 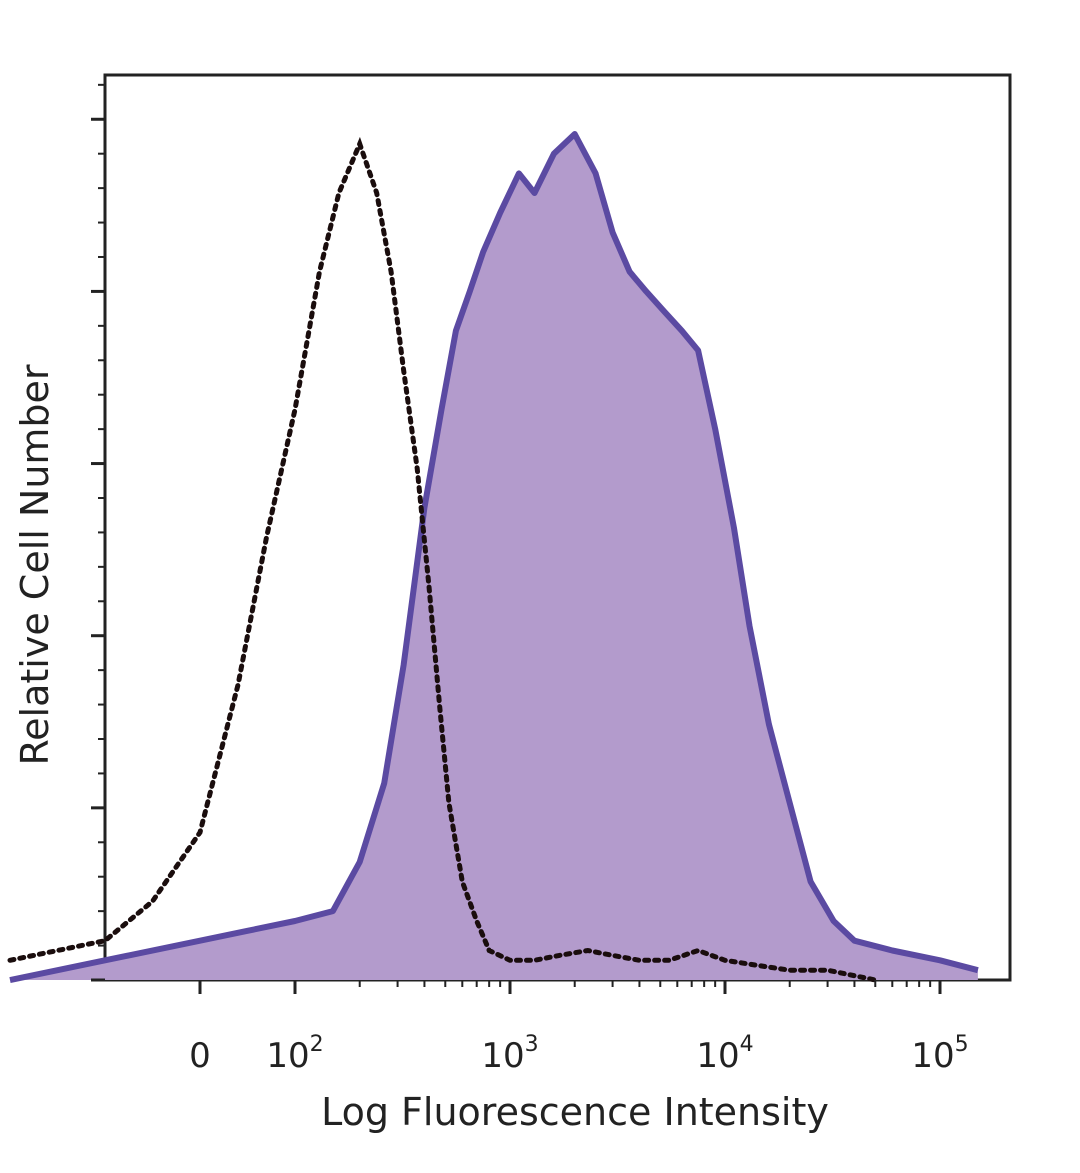 I want to click on y-axis-ticks, so click(x=98, y=532).